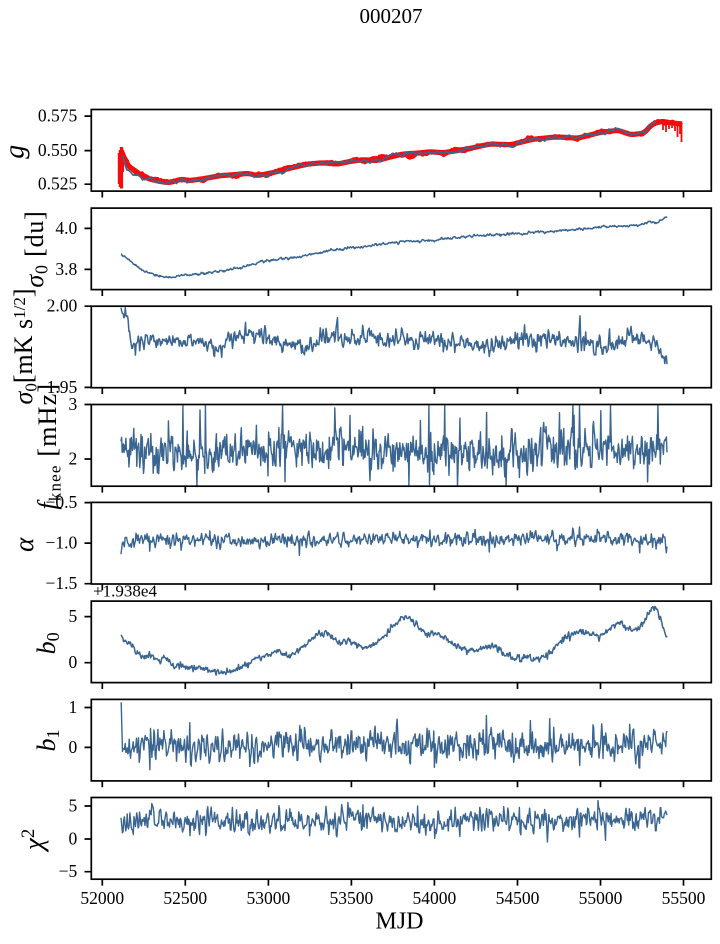 The image size is (720, 944). What do you see at coordinates (73, 404) in the screenshot?
I see `svg-text: 3` at bounding box center [73, 404].